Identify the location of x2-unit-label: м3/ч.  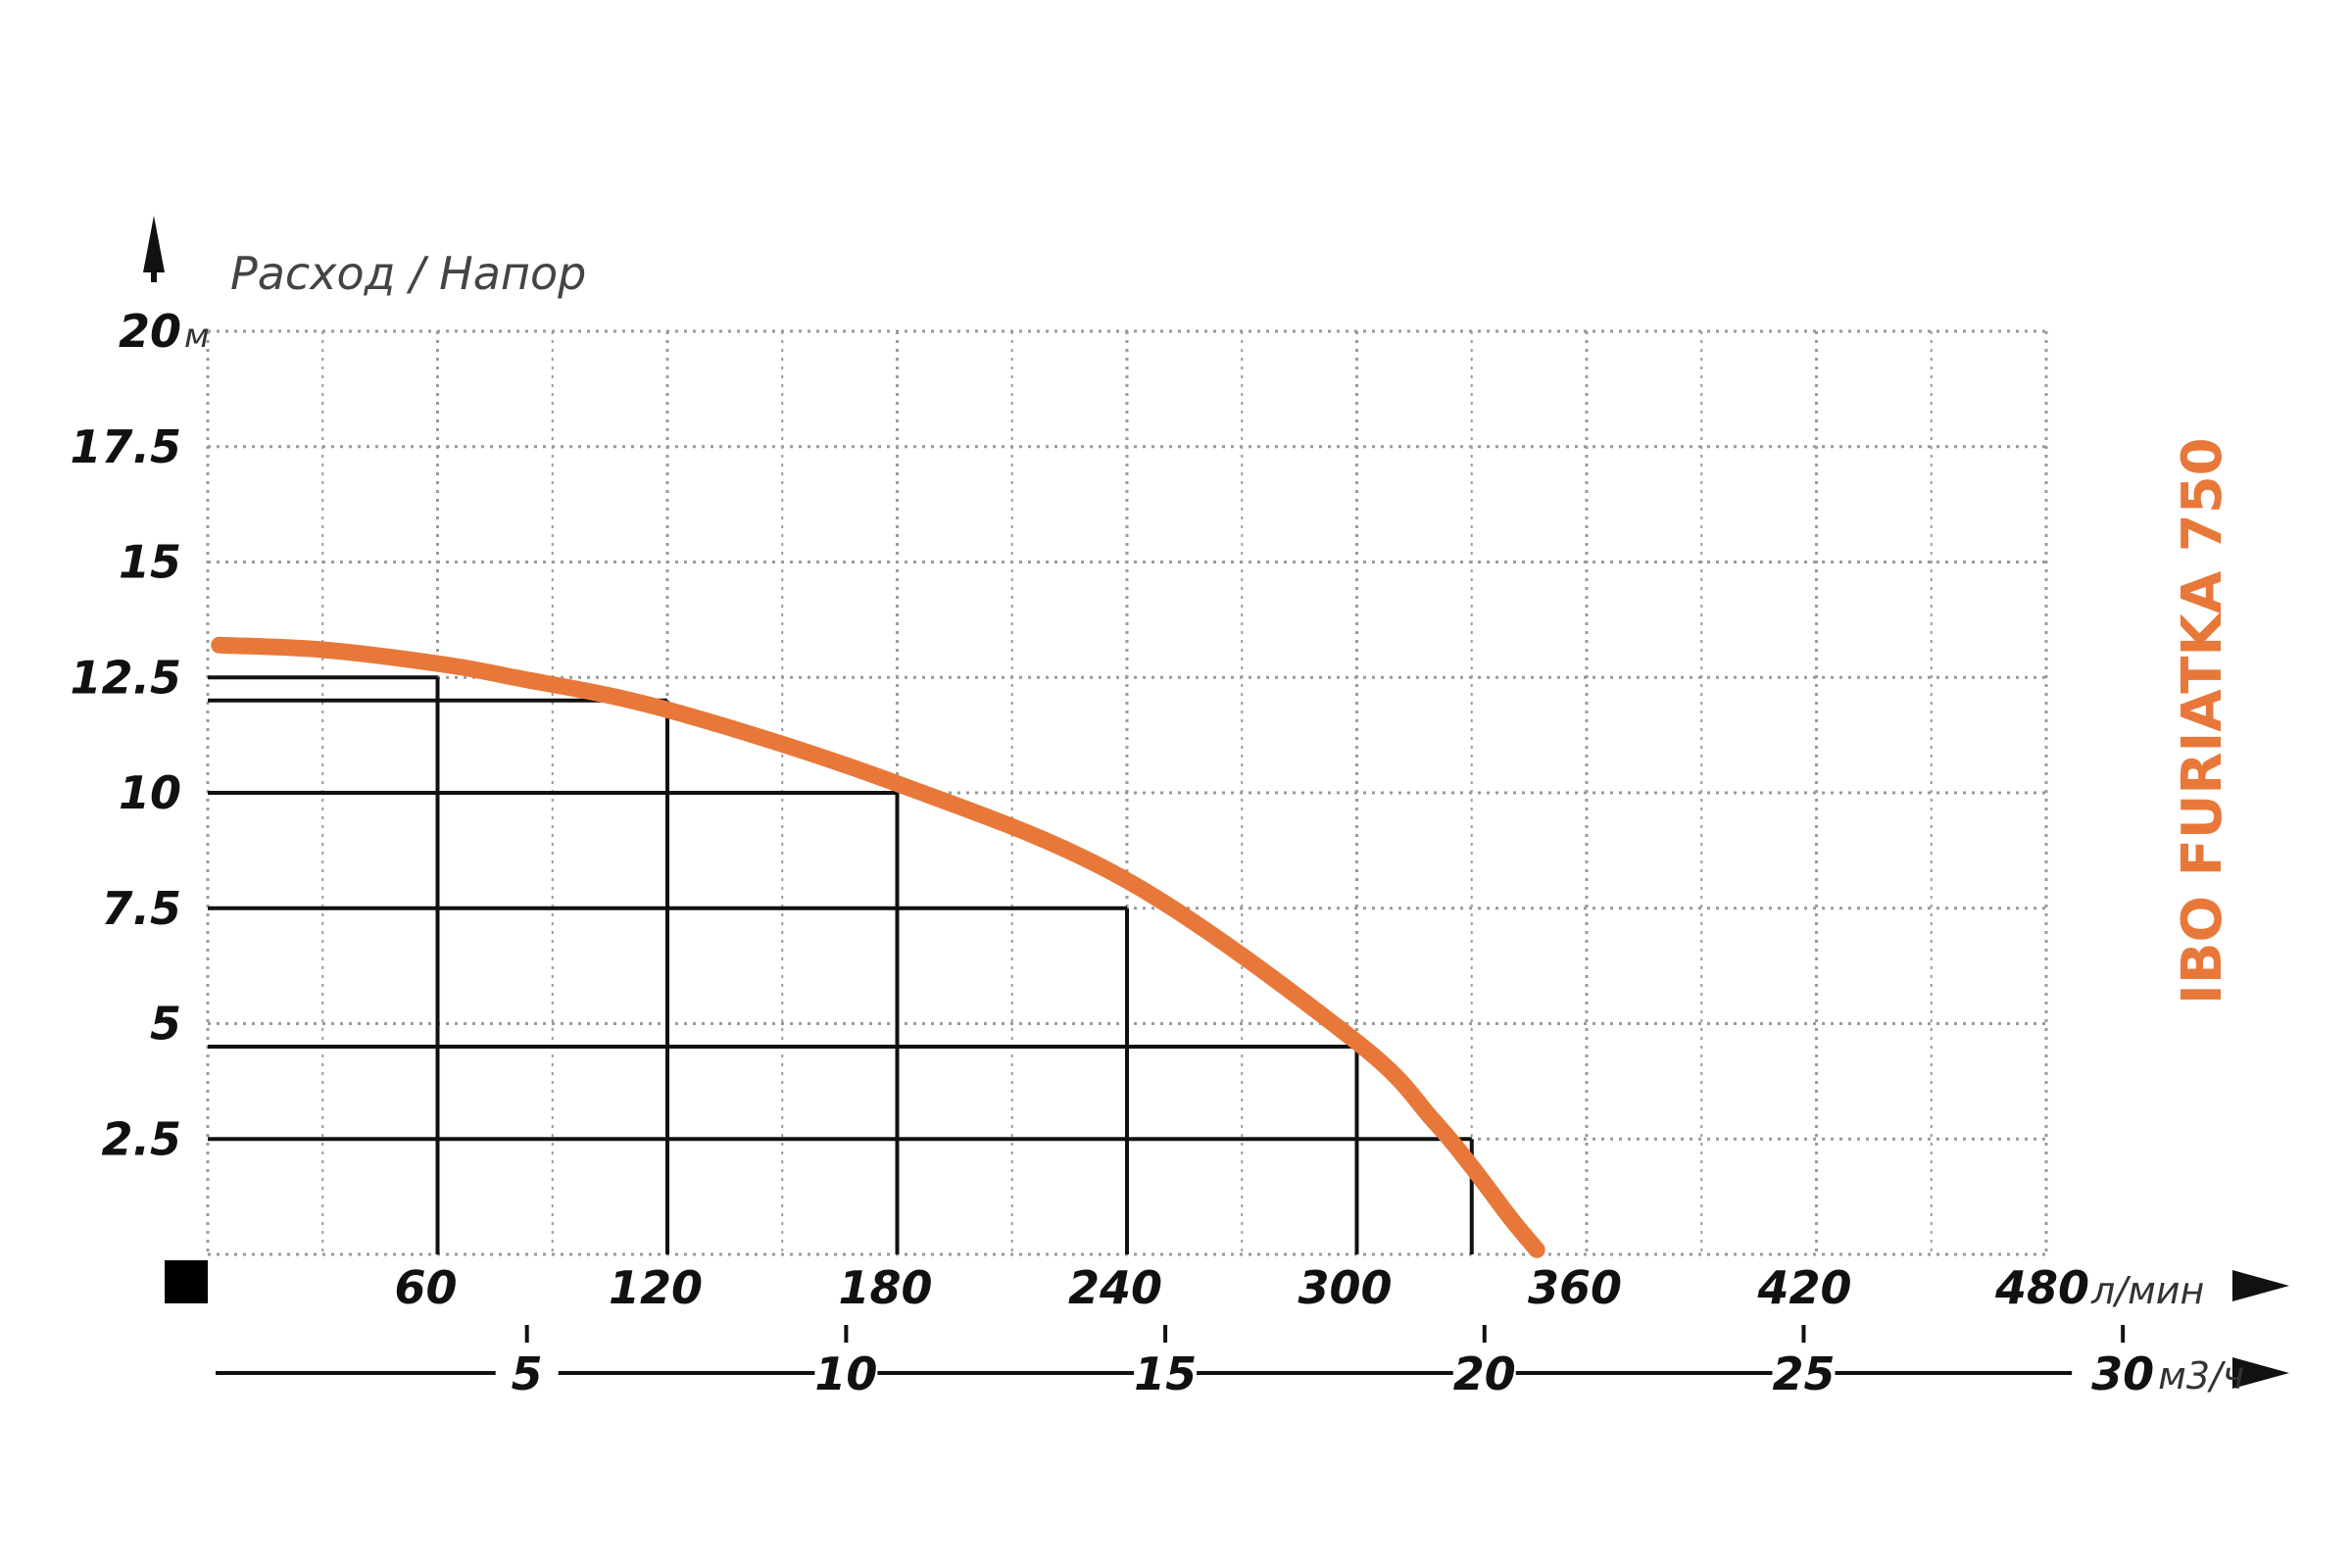
(2201, 1375).